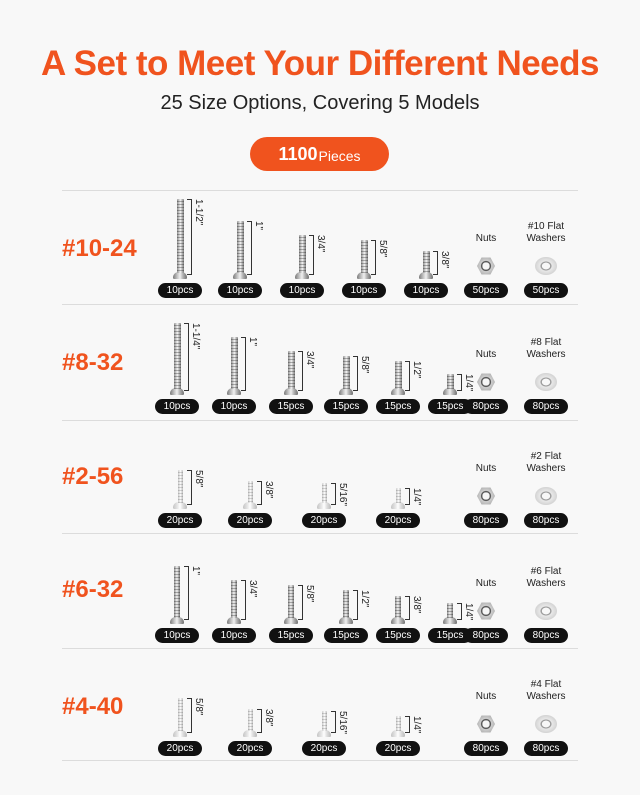 This screenshot has width=640, height=795. I want to click on washer-label: #10 Flat Washers, so click(546, 233).